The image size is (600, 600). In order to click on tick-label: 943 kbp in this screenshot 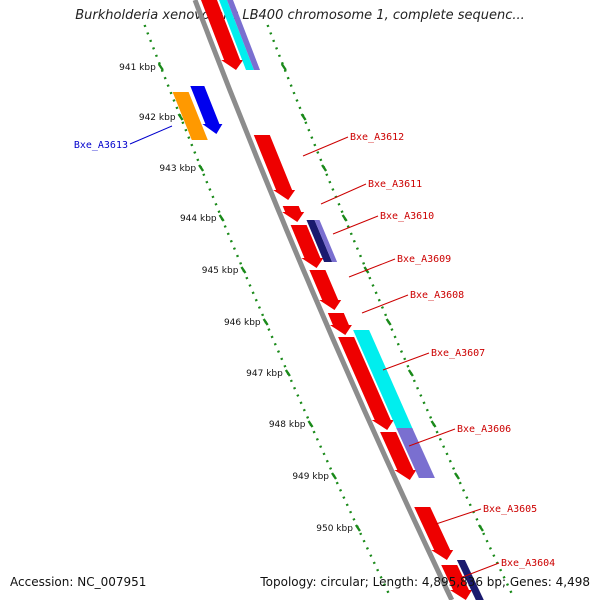, I will do `click(177, 169)`.